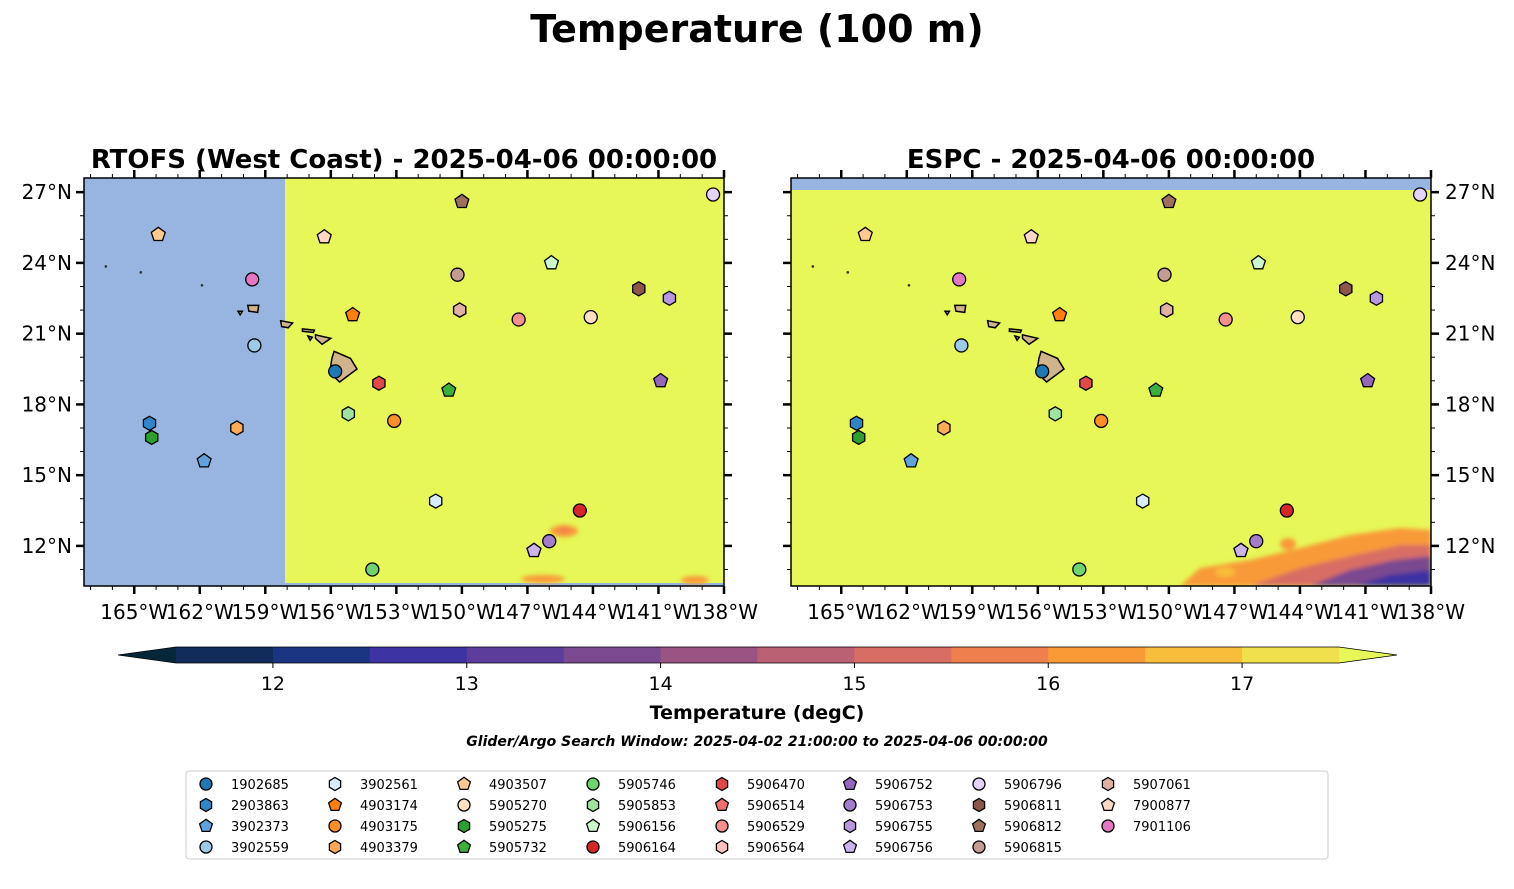  I want to click on legend-label: 5906156, so click(647, 827).